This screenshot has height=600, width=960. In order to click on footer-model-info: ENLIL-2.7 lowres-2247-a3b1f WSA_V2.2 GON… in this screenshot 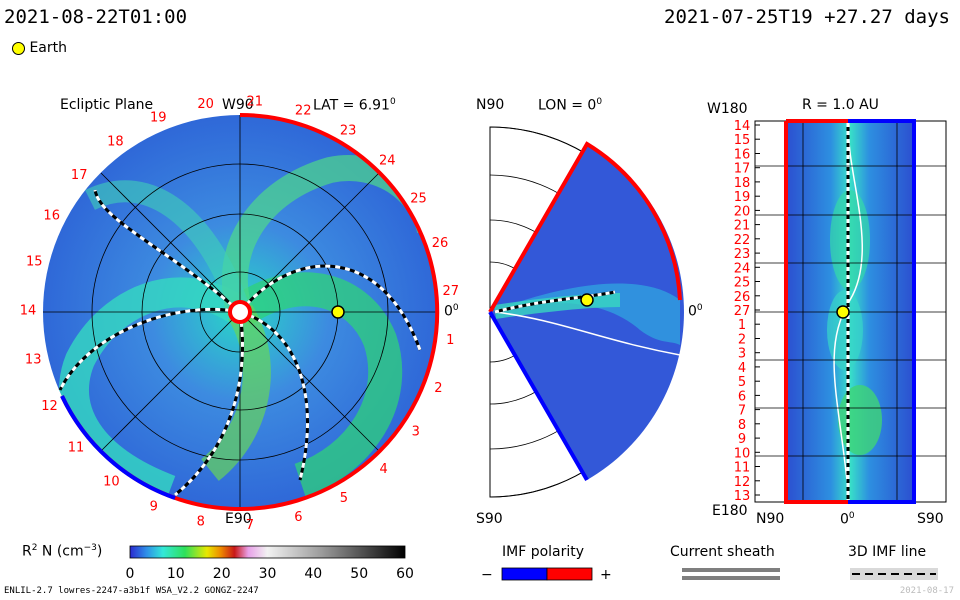, I will do `click(131, 591)`.